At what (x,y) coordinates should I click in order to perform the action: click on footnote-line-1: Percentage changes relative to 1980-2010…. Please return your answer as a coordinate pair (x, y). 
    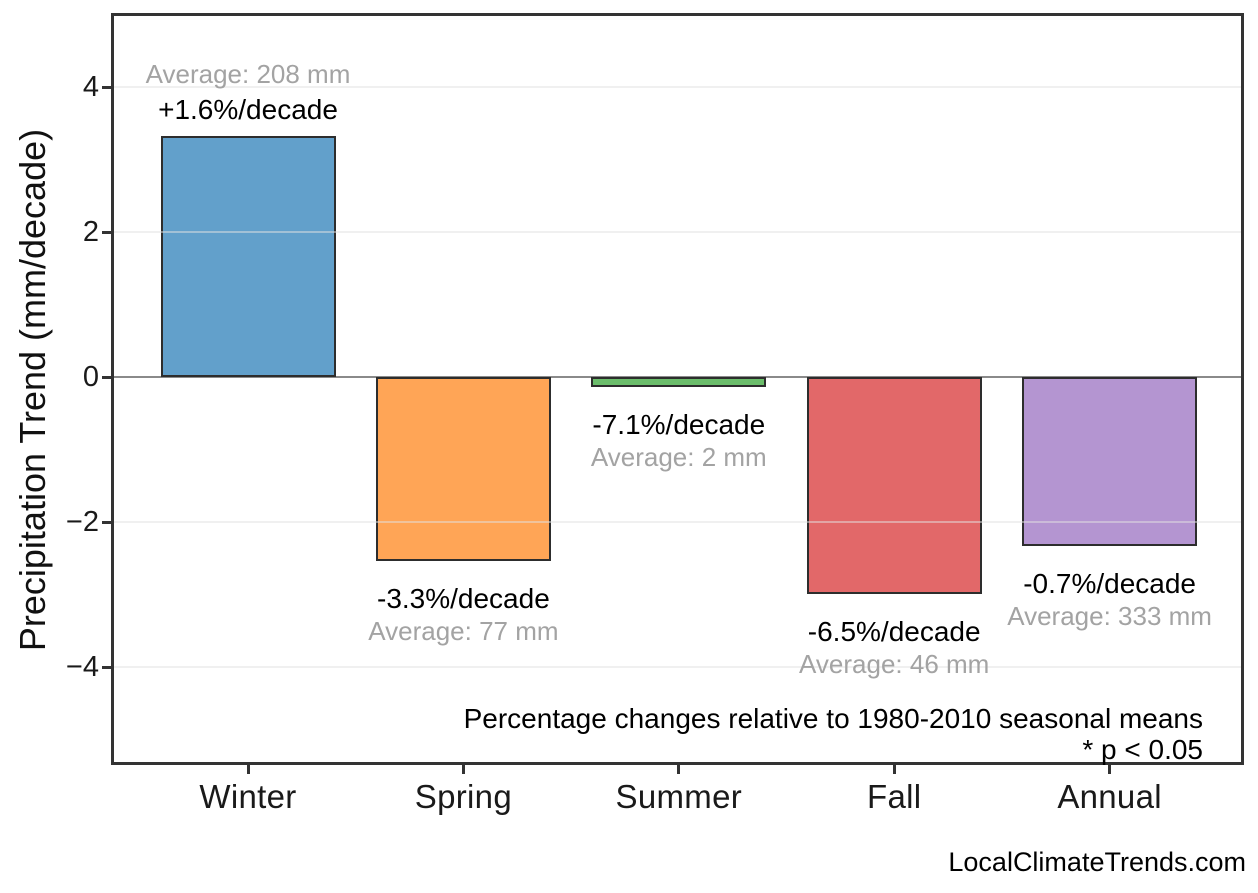
    Looking at the image, I should click on (833, 718).